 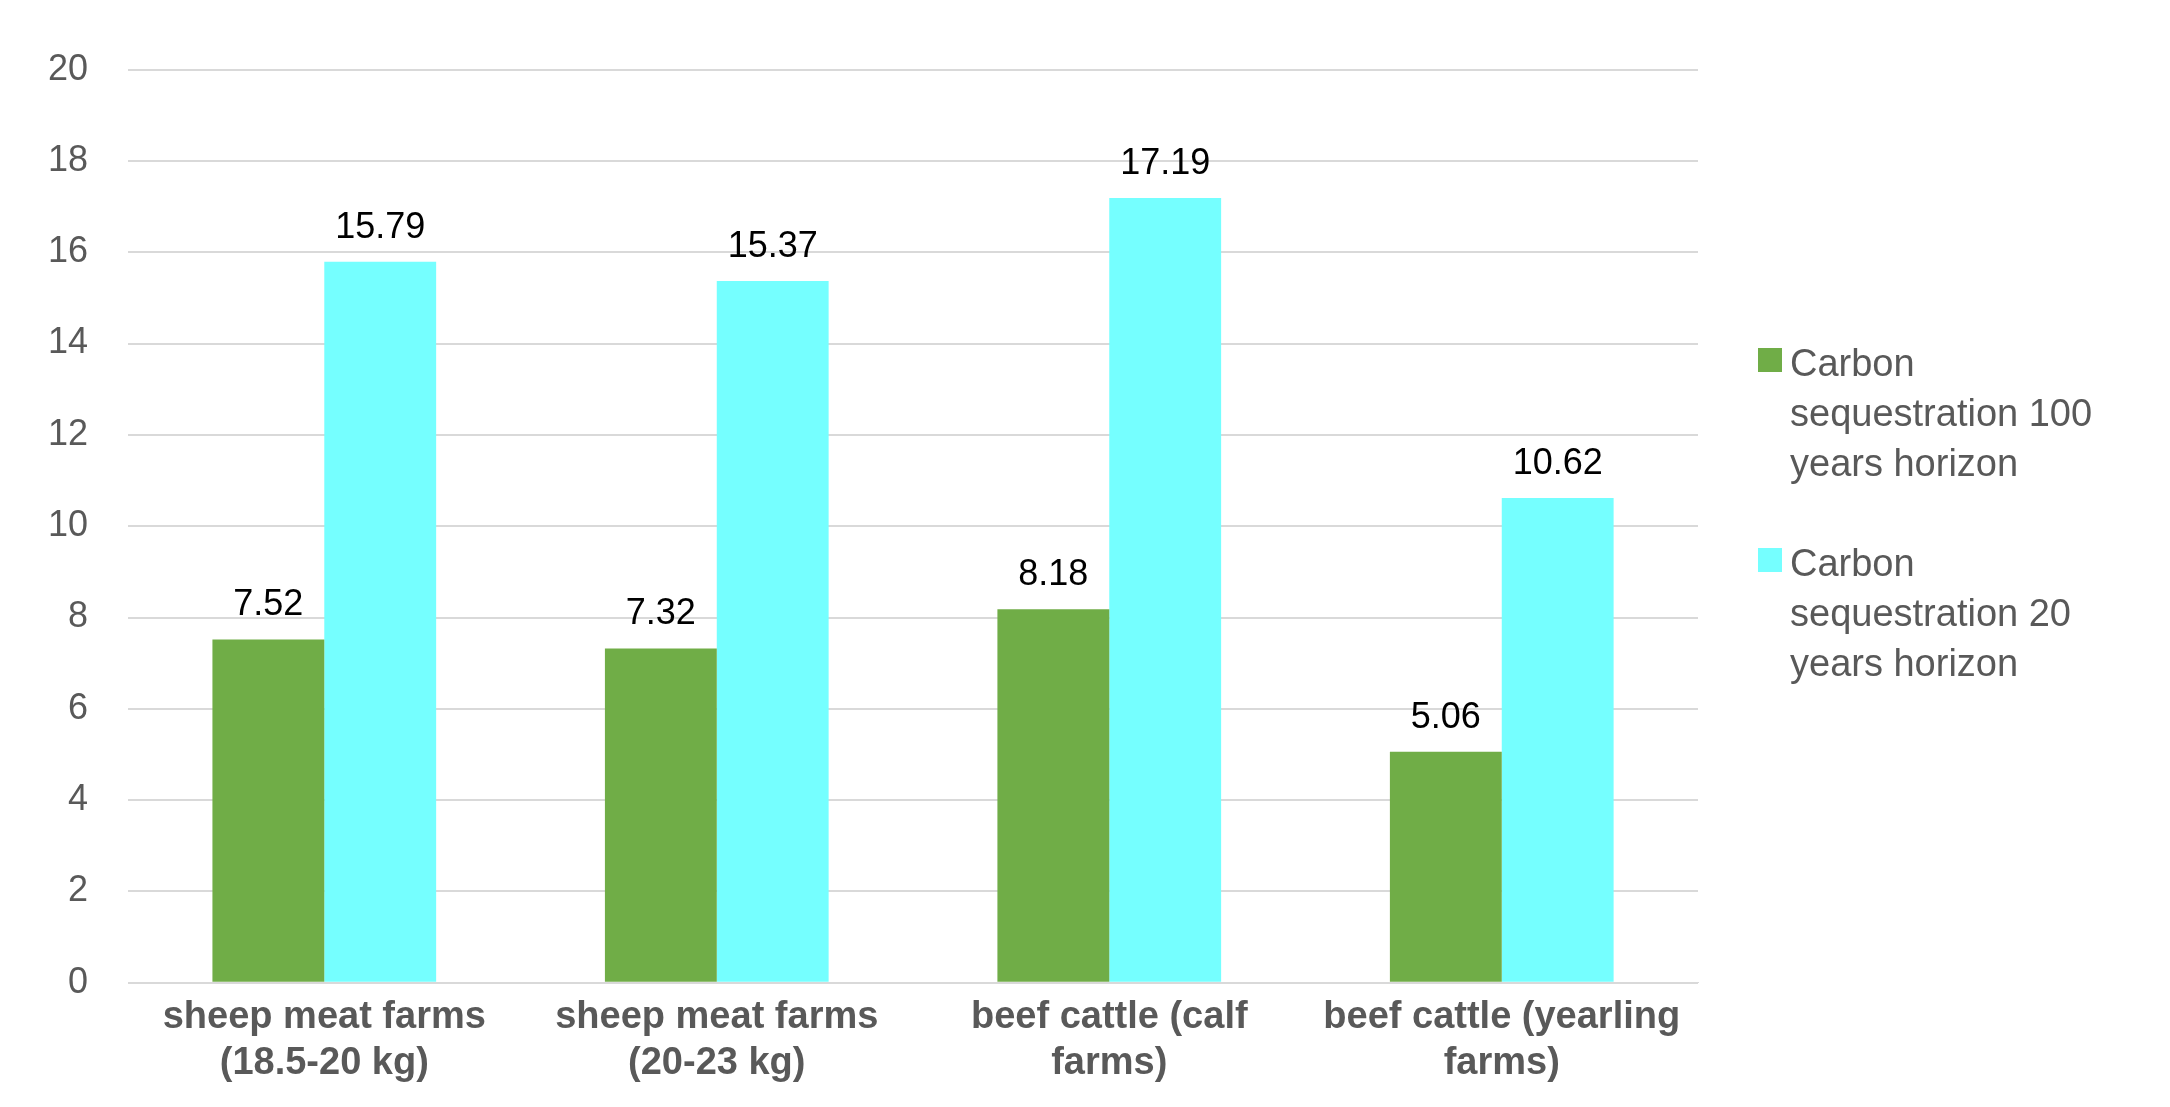 I want to click on y-tick-label: 10, so click(x=68, y=524).